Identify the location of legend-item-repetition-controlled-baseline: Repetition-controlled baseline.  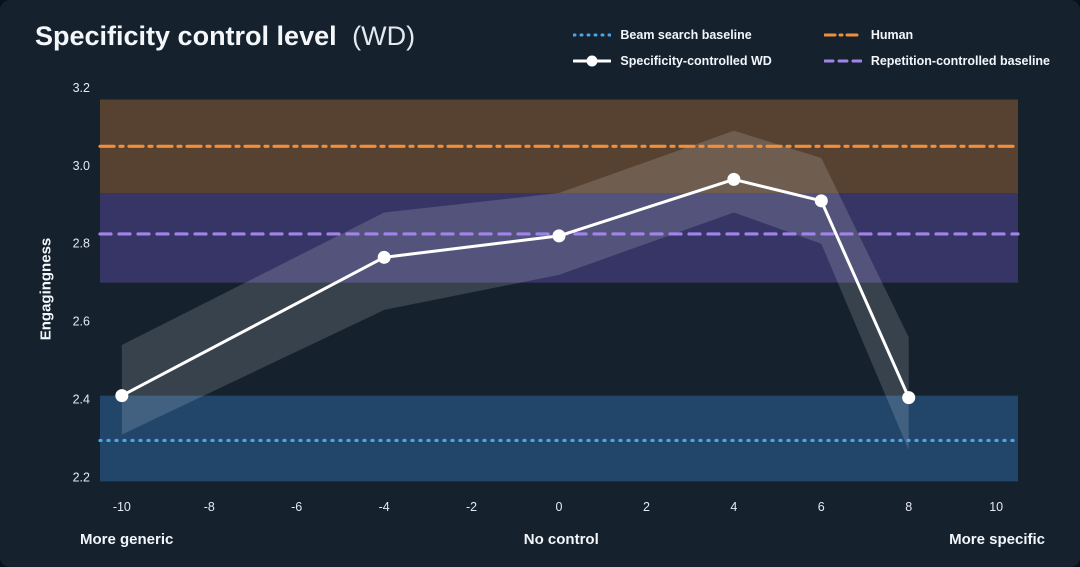
(936, 61).